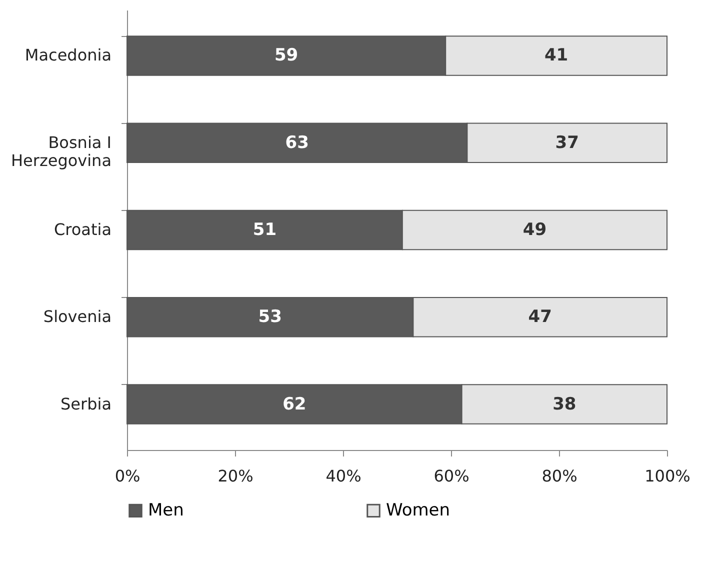 The image size is (728, 572). What do you see at coordinates (560, 476) in the screenshot?
I see `x-tick-label: 80%` at bounding box center [560, 476].